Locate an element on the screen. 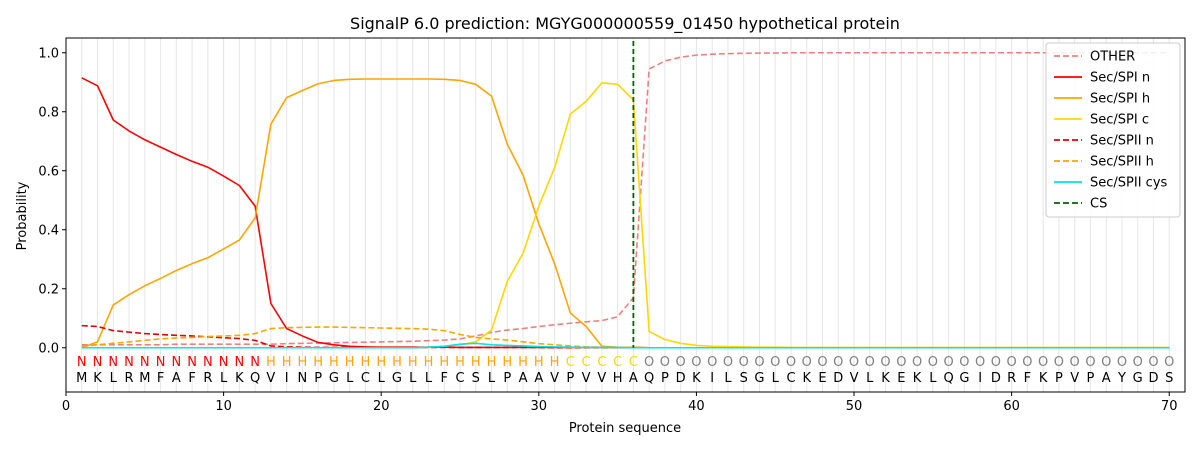  residue-label: S is located at coordinates (476, 378).